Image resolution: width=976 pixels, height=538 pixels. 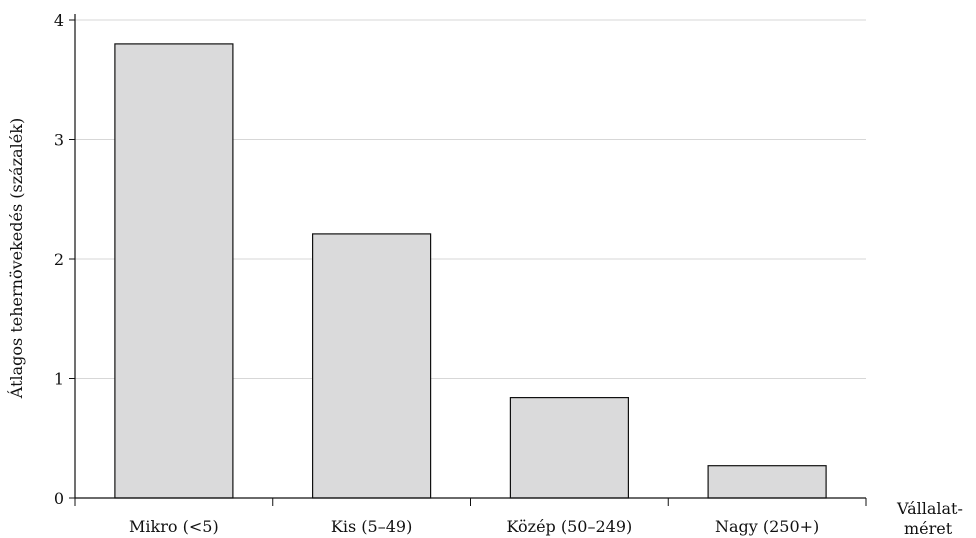 I want to click on x-axis-title-line2: méret, so click(x=928, y=528).